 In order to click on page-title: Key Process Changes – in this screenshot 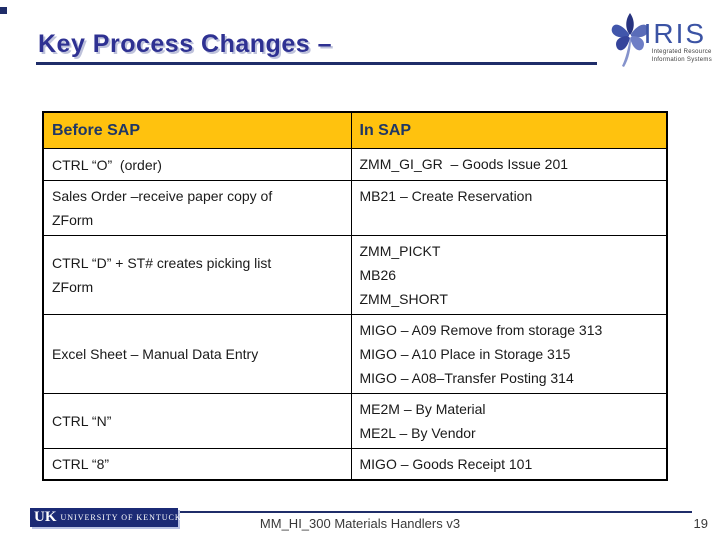, I will do `click(185, 44)`.